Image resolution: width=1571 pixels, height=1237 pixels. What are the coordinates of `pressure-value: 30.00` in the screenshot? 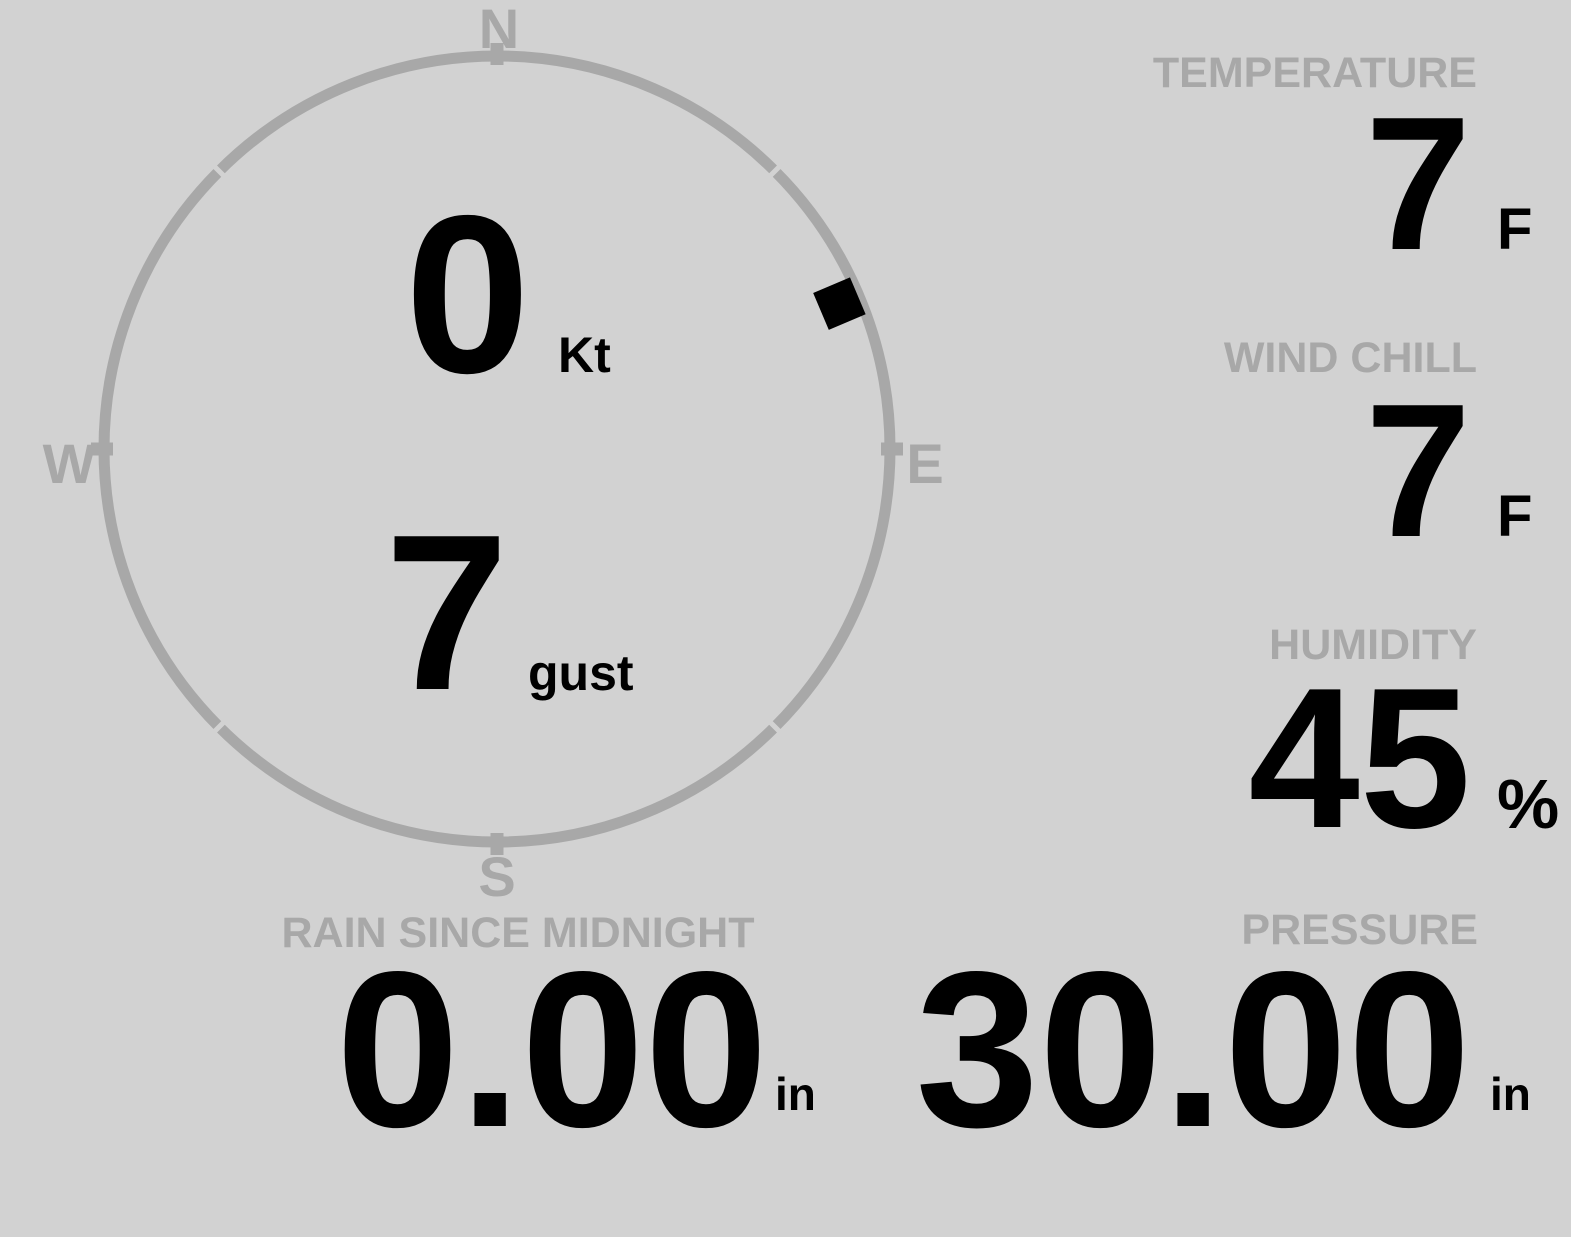 It's located at (1193, 1050).